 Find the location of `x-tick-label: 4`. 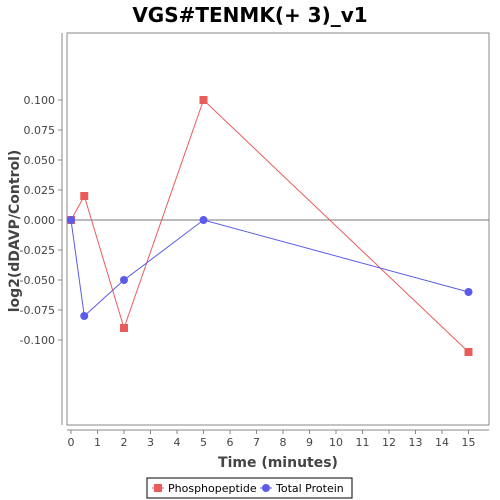

x-tick-label: 4 is located at coordinates (177, 442).